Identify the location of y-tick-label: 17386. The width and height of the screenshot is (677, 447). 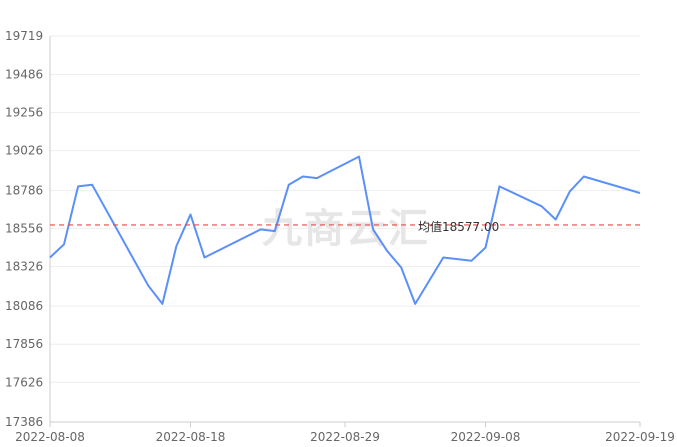
(24, 422).